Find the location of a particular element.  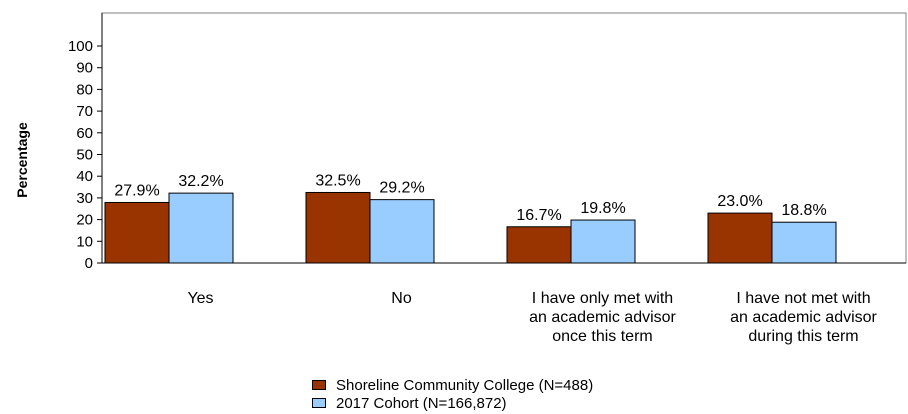

x-category-label-3: once this term is located at coordinates (602, 336).